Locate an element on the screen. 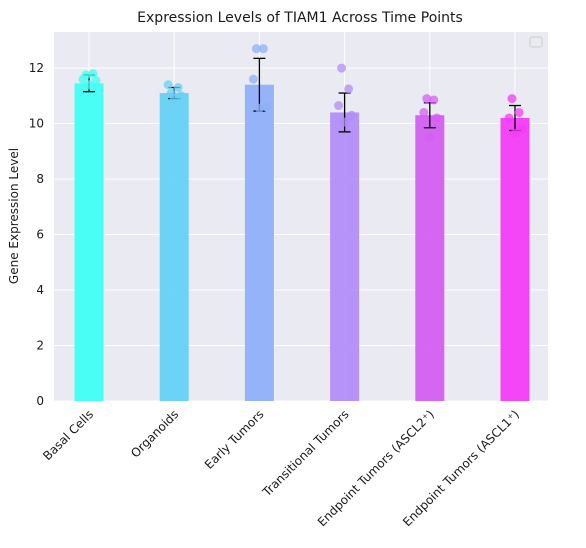 The image size is (586, 548). y-axis-label: Gene Expression Level is located at coordinates (14, 216).